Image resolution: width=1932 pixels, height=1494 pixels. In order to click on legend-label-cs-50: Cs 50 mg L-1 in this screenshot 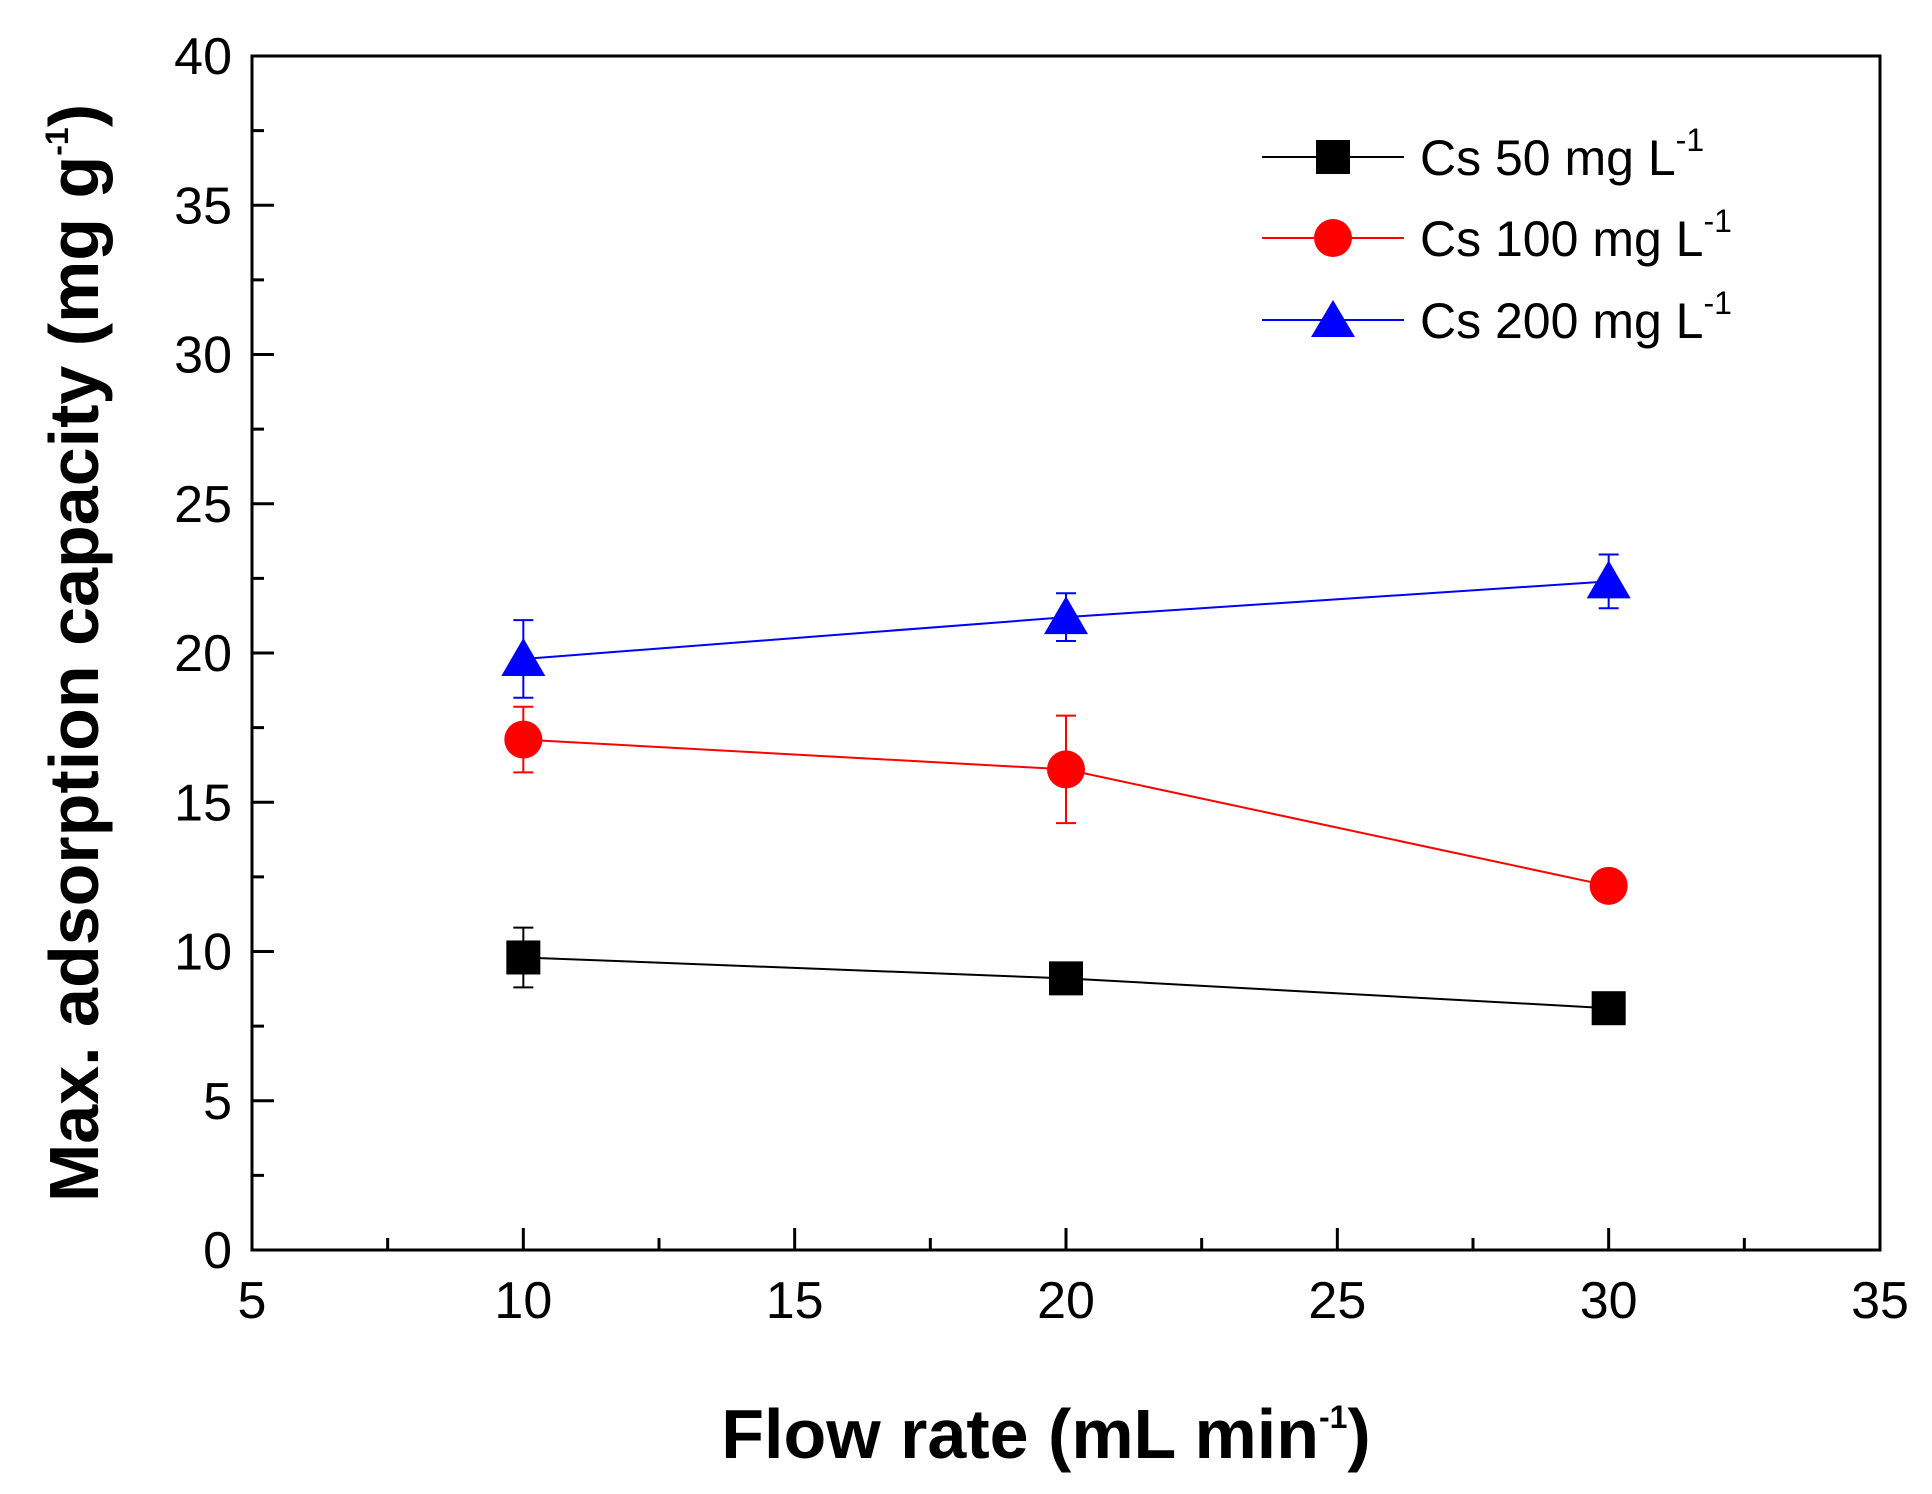, I will do `click(1562, 154)`.